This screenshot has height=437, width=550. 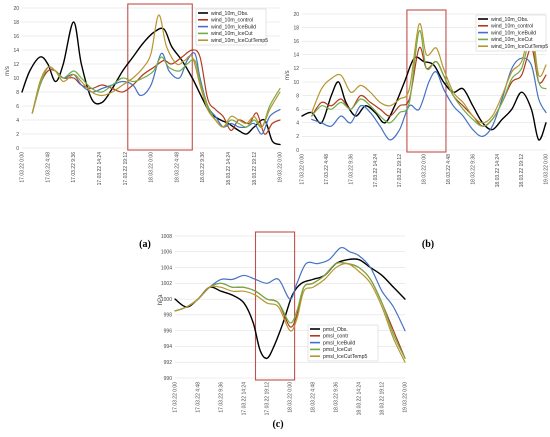 I want to click on y-tick-label: 990, so click(x=168, y=379).